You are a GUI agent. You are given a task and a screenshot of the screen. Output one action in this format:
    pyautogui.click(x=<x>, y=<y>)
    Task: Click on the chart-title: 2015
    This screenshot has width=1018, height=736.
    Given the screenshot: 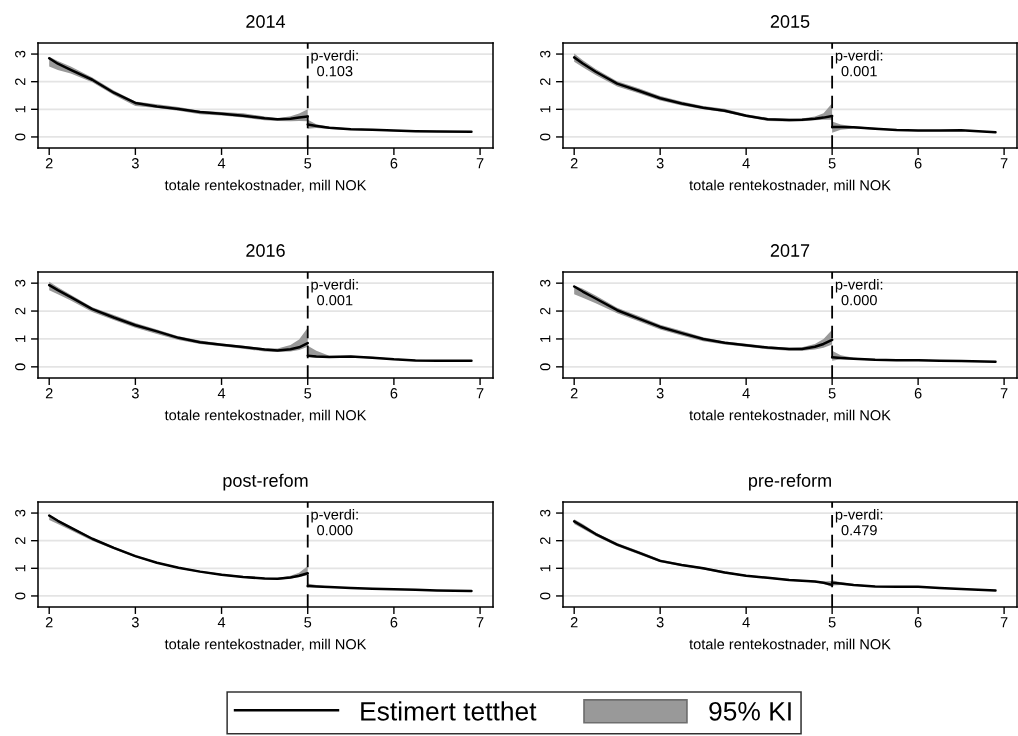 What is the action you would take?
    pyautogui.click(x=790, y=21)
    